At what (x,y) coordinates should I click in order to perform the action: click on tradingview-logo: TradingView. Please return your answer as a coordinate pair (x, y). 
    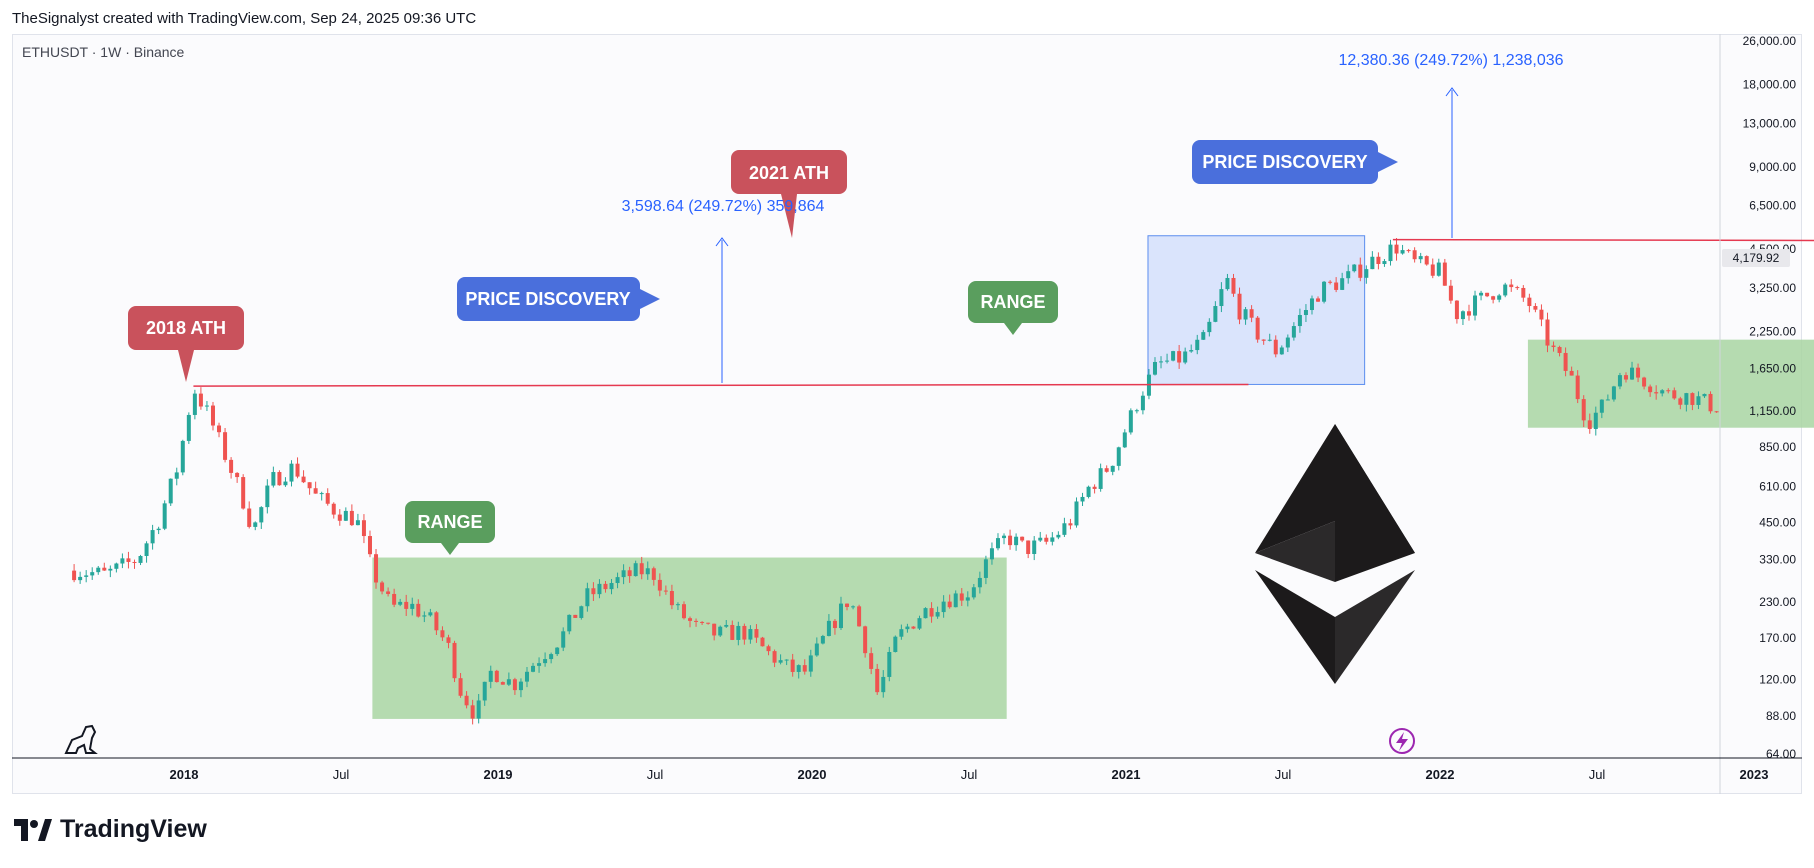
    Looking at the image, I should click on (110, 829).